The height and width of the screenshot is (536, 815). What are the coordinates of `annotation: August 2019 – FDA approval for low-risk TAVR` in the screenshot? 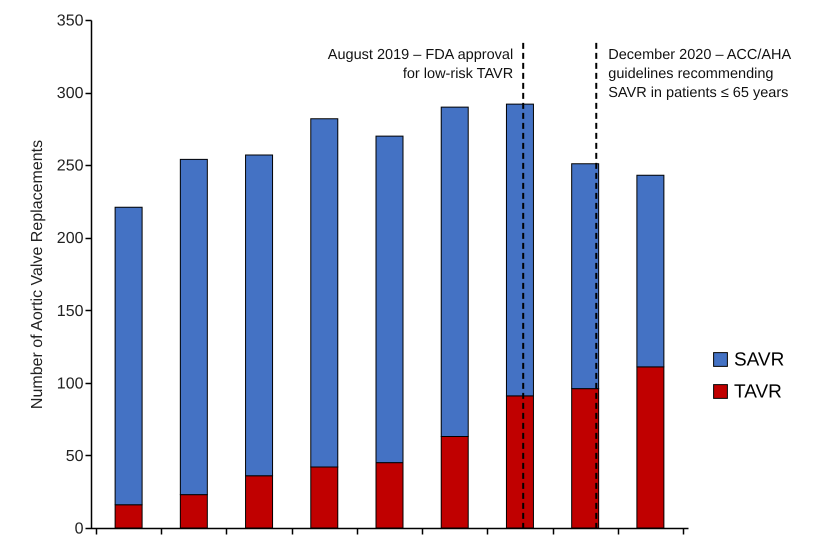 It's located at (421, 64).